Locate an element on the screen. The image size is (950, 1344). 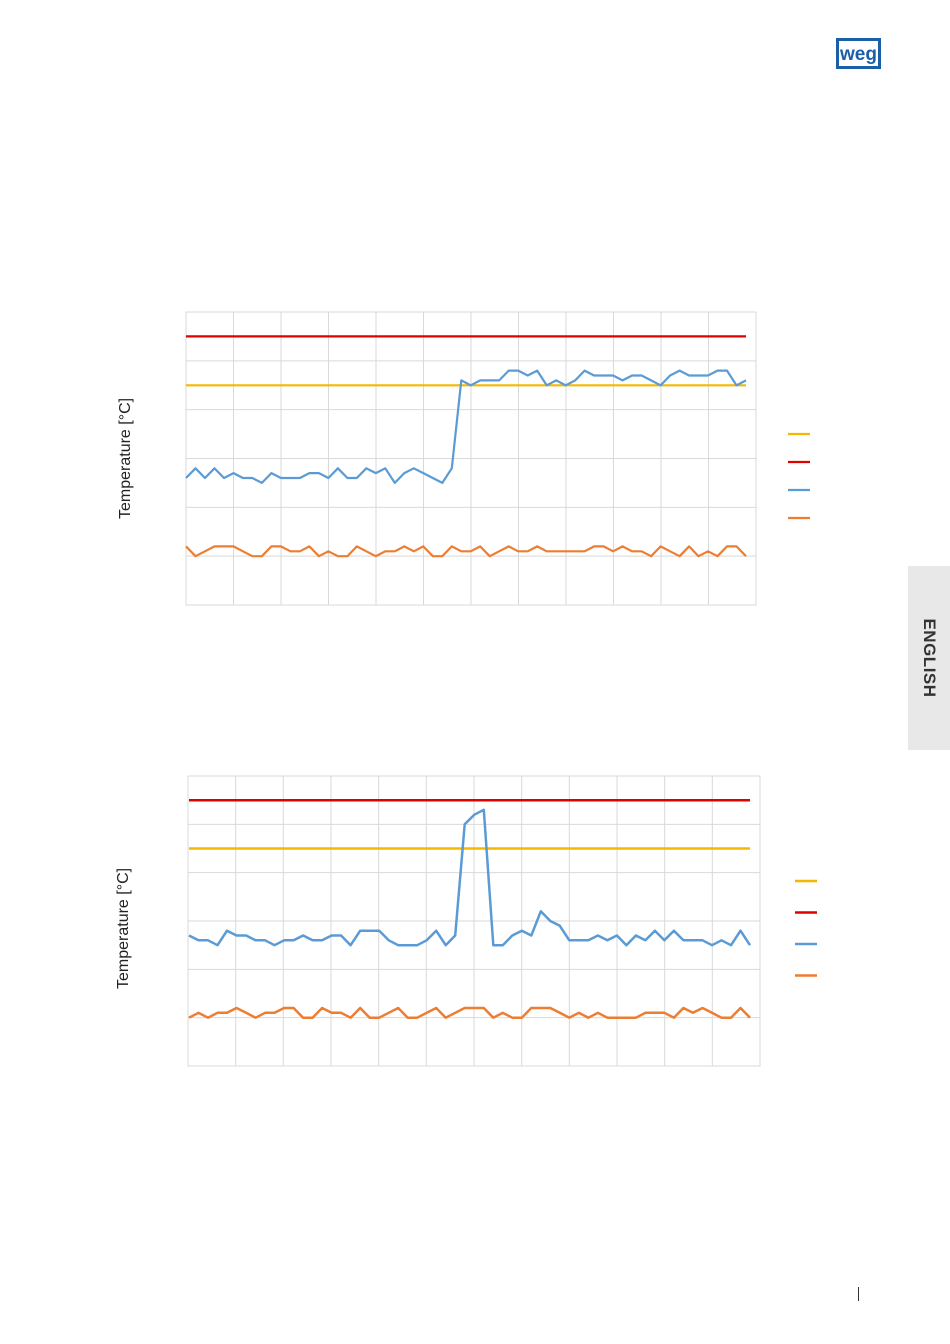
svg-text: weg is located at coordinates (858, 54).